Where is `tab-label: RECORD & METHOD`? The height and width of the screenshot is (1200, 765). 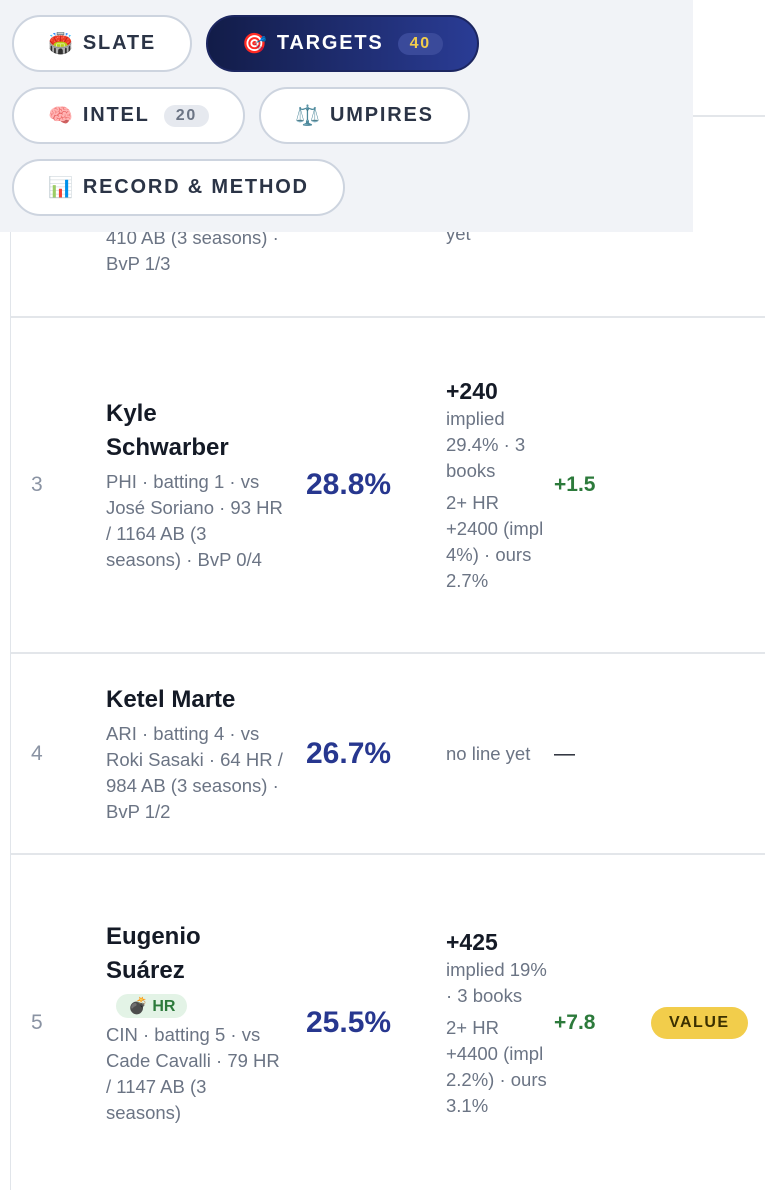 tab-label: RECORD & METHOD is located at coordinates (195, 187).